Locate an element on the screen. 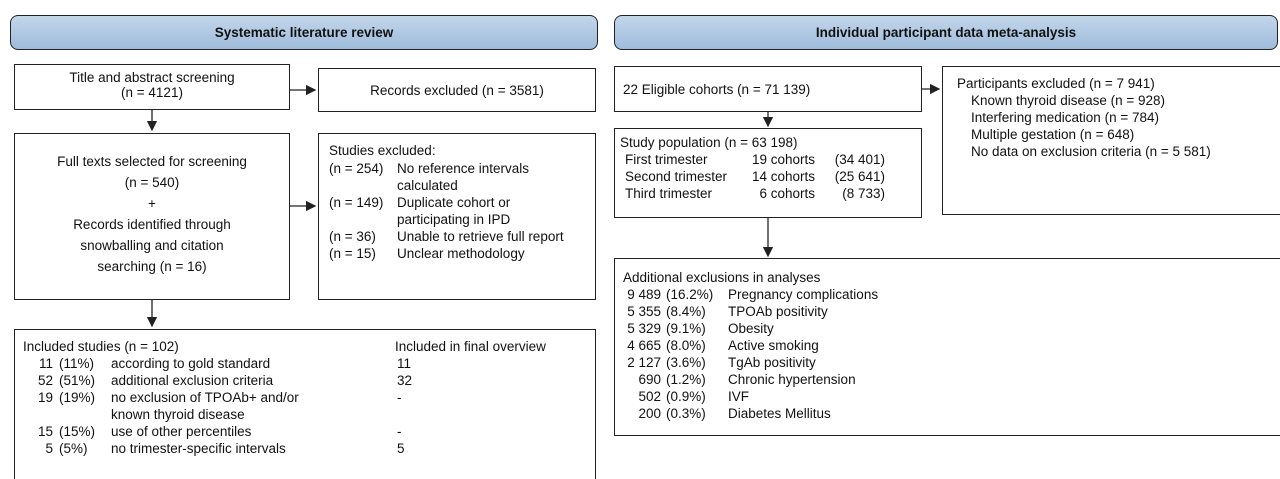 The image size is (1280, 479). row: 2 127 (3.6%) TgAb positivity is located at coordinates (948, 362).